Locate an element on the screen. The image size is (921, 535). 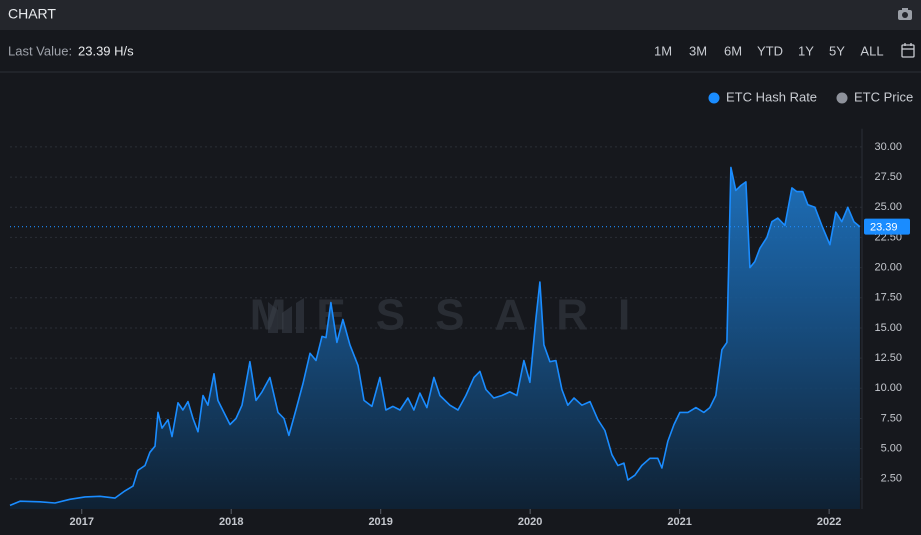
header-bar is located at coordinates (460, 15).